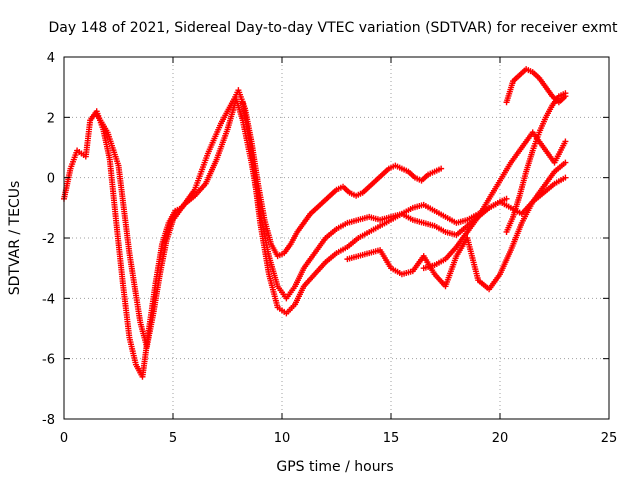 The image size is (640, 480). I want to click on x-tick-label: 25, so click(609, 438).